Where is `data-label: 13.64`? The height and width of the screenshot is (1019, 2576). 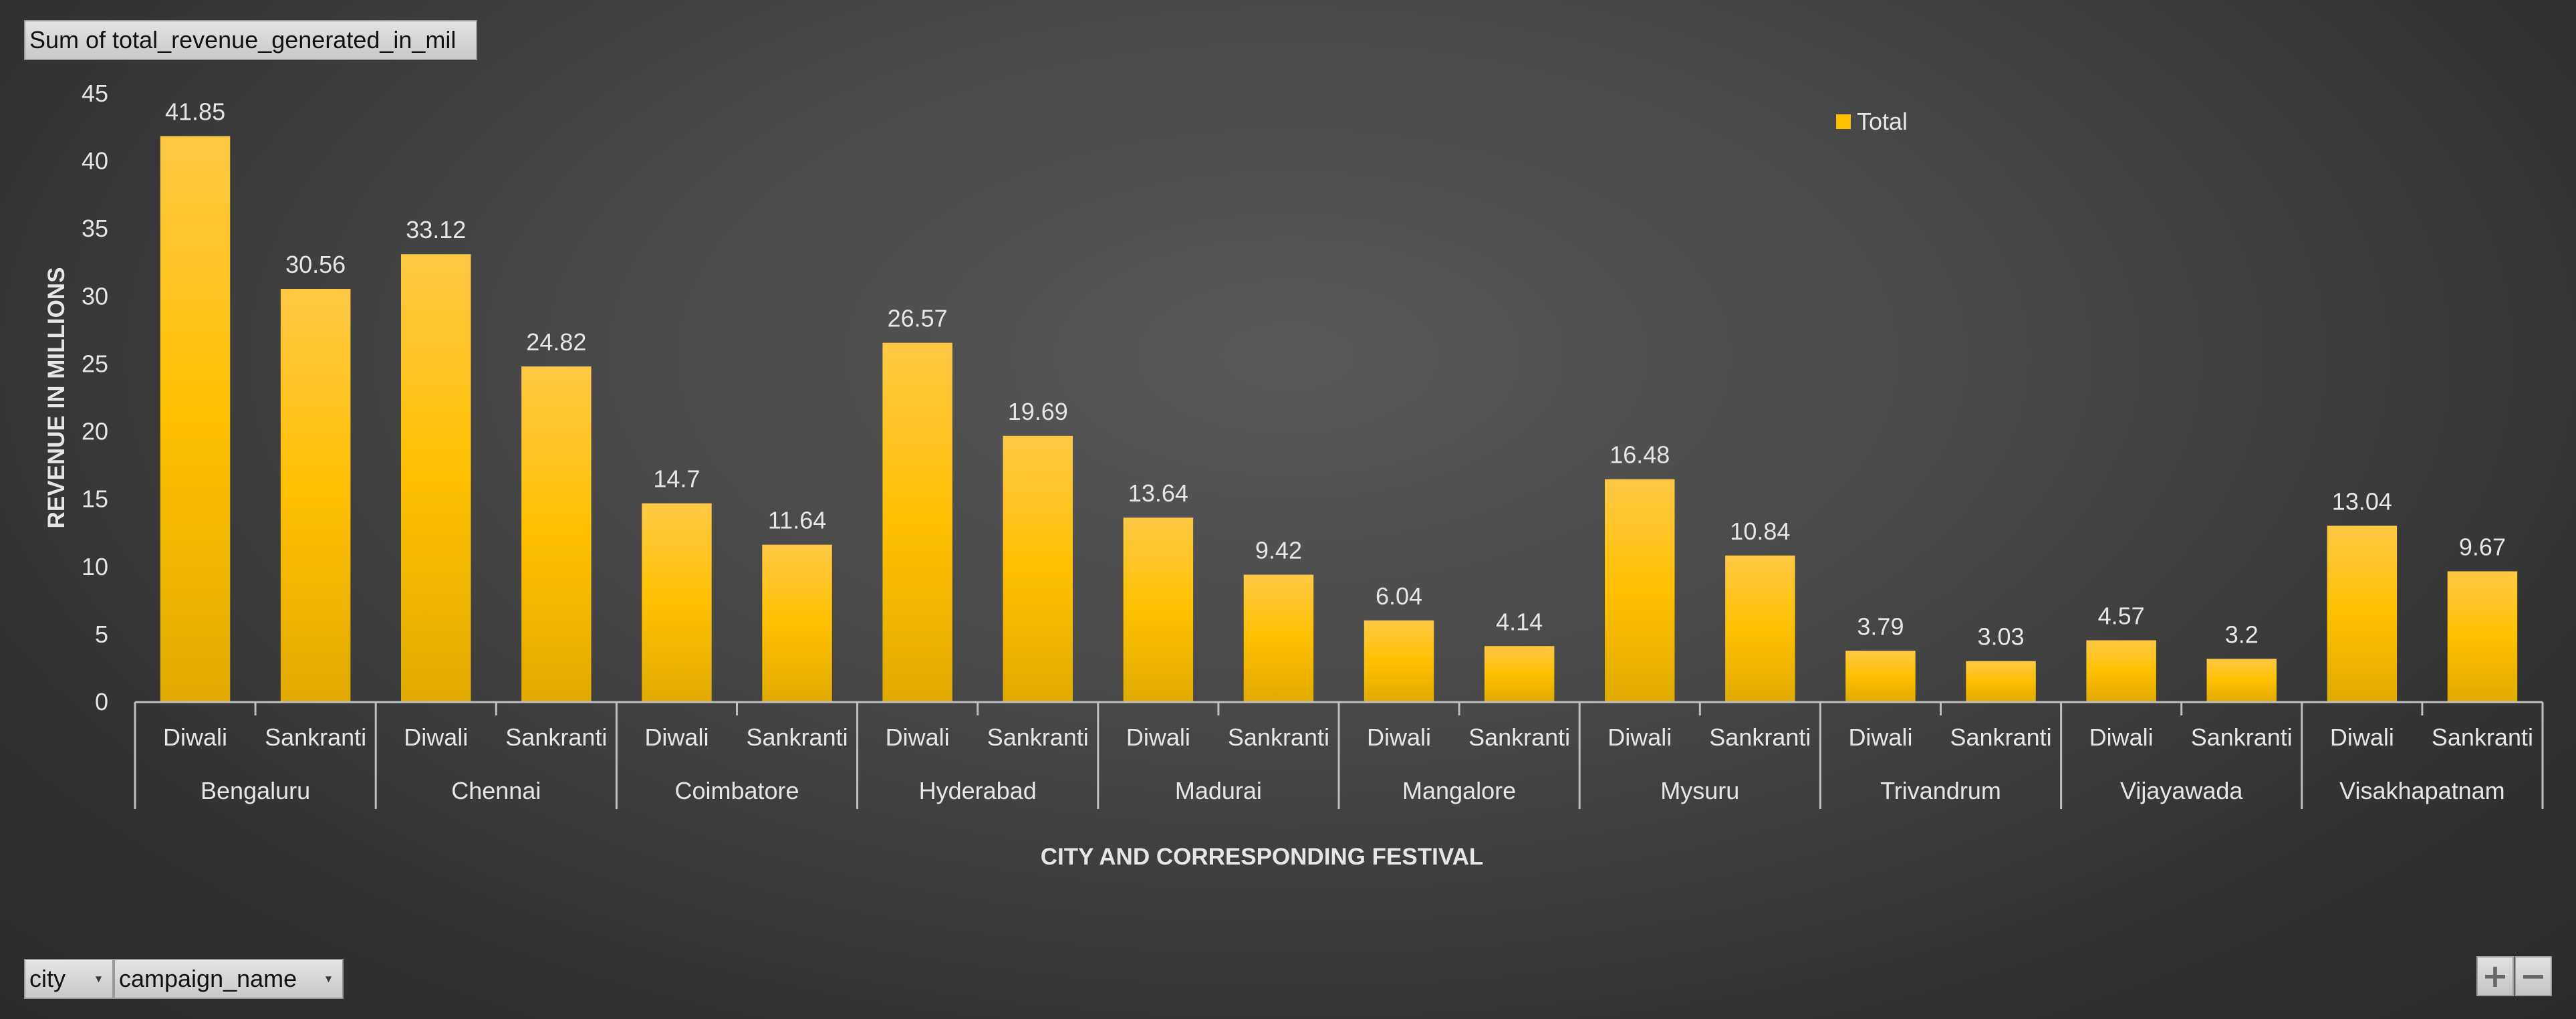
data-label: 13.64 is located at coordinates (1158, 493).